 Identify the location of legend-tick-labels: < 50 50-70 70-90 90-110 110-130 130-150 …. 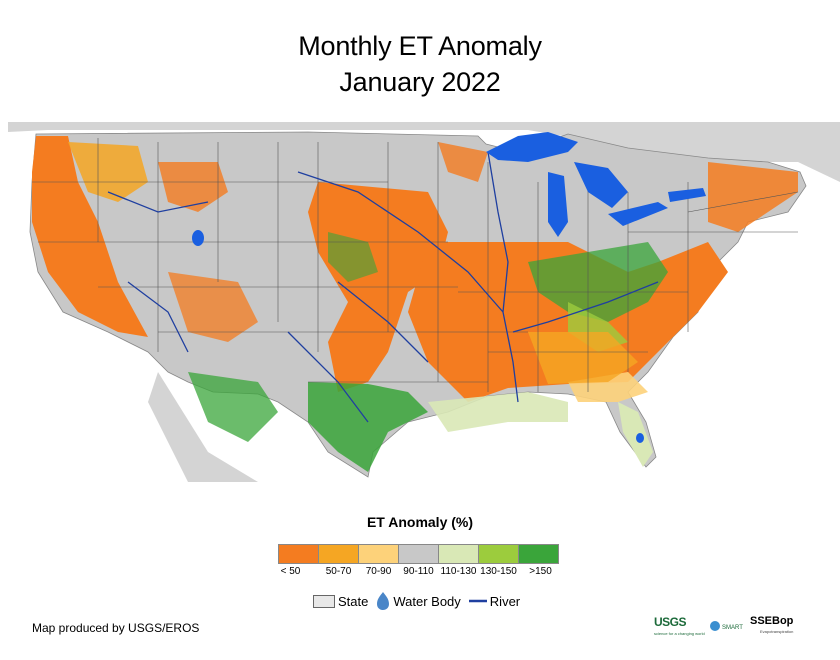
(421, 573).